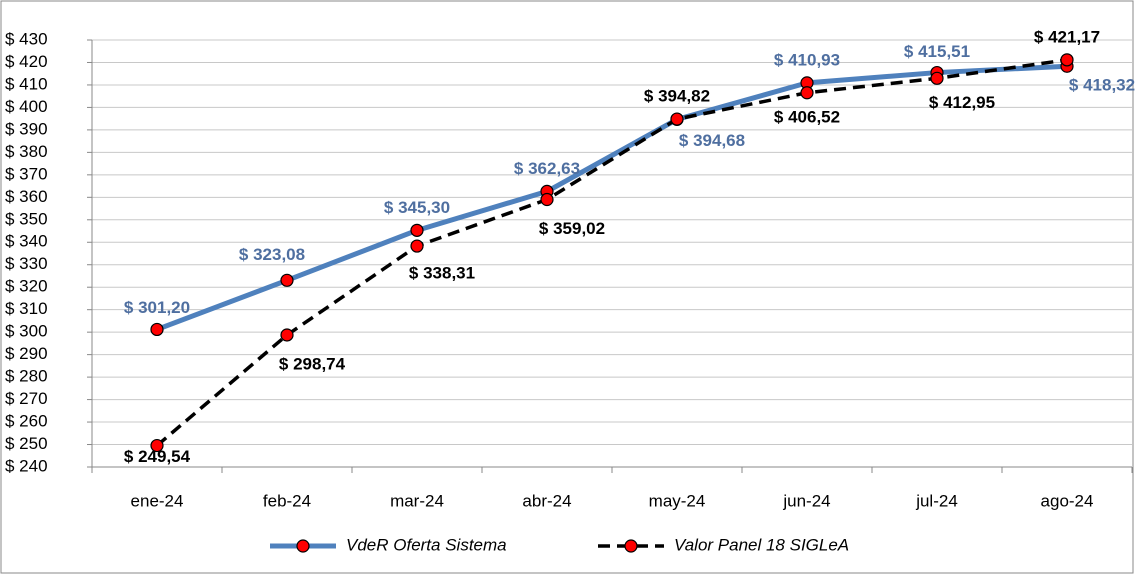 The height and width of the screenshot is (575, 1135). I want to click on value-label: $ 249,54, so click(157, 456).